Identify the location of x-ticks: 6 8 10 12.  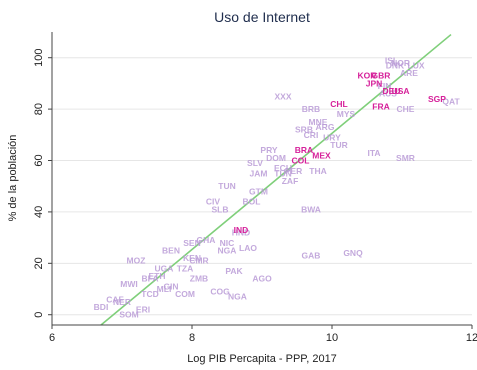
(263, 334).